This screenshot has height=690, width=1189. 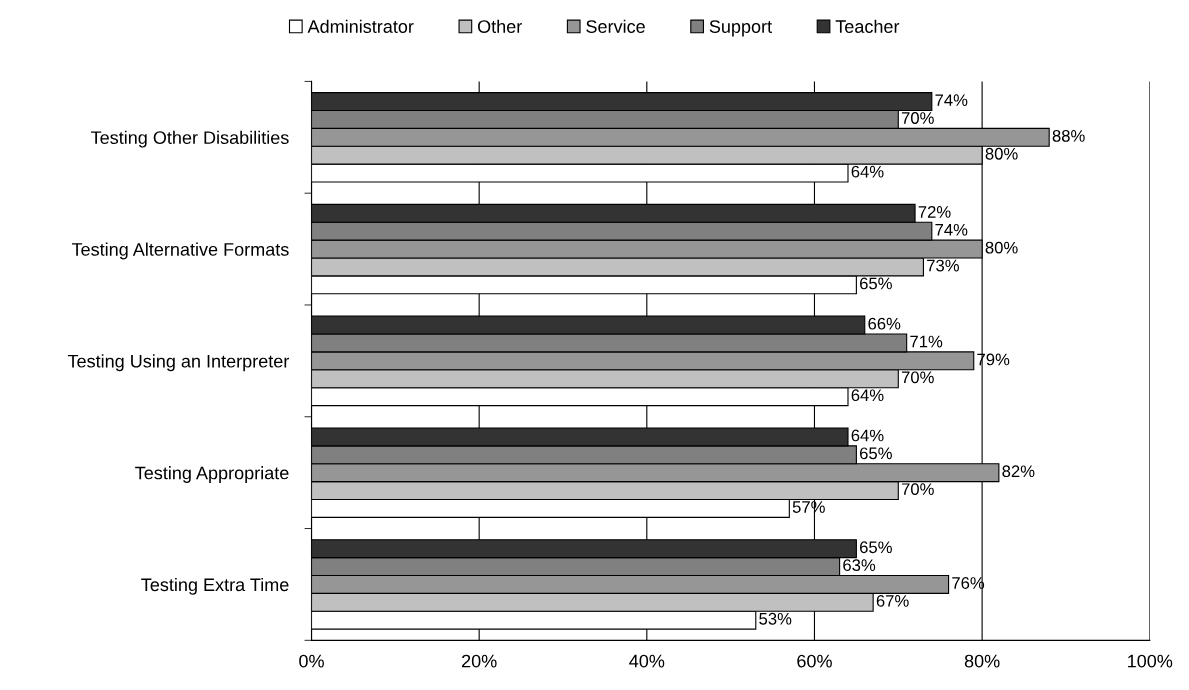 I want to click on x-tick-label: 40%, so click(x=647, y=661).